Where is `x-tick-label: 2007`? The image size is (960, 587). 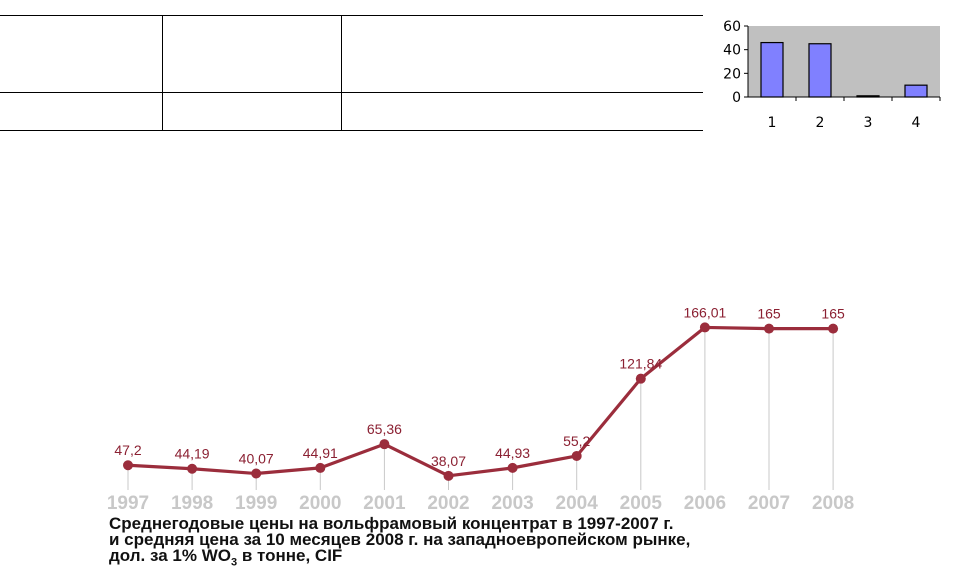
x-tick-label: 2007 is located at coordinates (769, 503).